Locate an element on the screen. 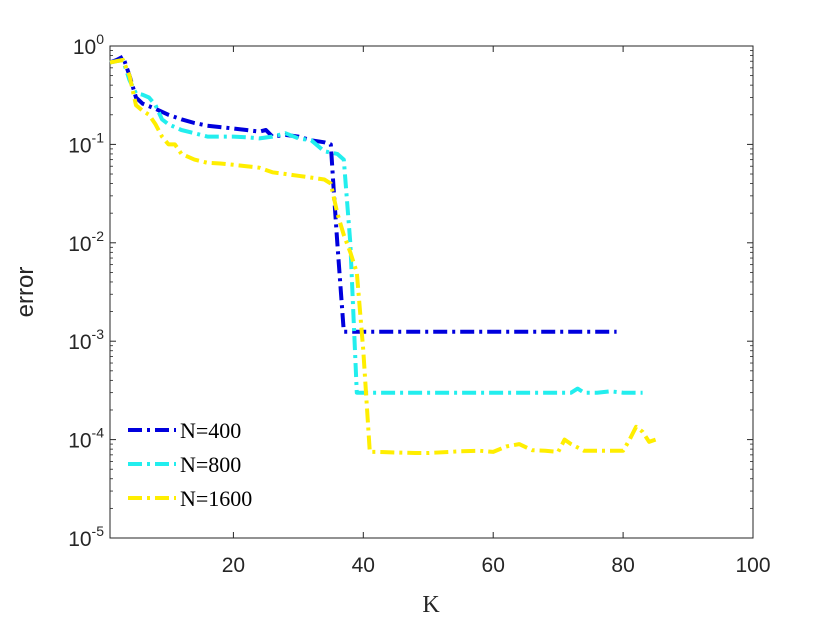  y-tick-label: 10⁻⁵ is located at coordinates (86, 537).